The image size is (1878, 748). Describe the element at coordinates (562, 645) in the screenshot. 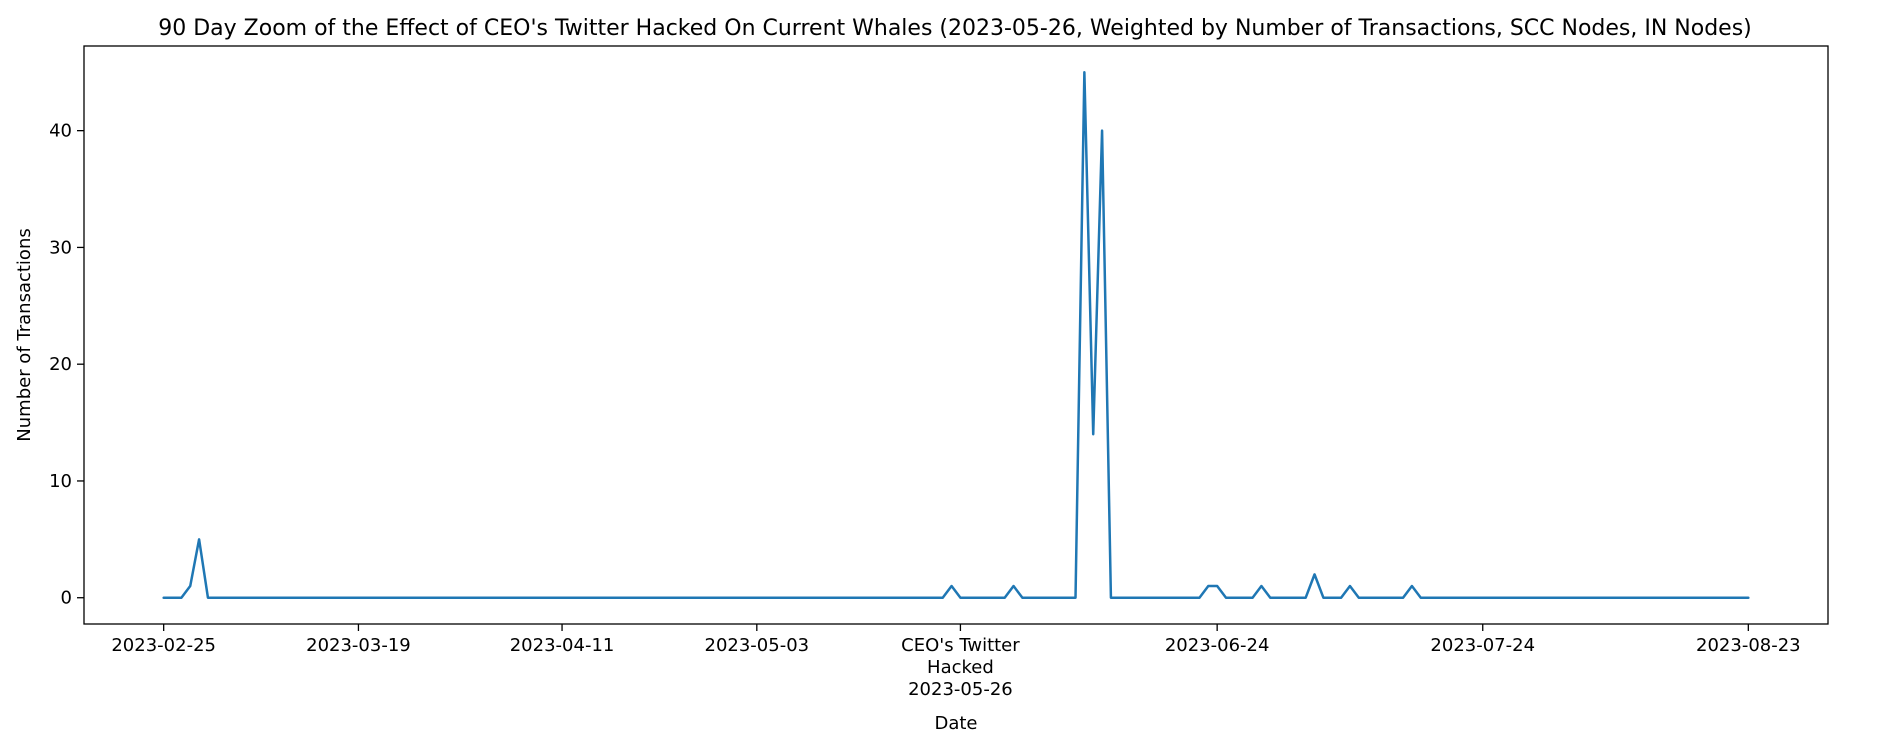

I see `x-tick-label: 2023-04-11` at that location.